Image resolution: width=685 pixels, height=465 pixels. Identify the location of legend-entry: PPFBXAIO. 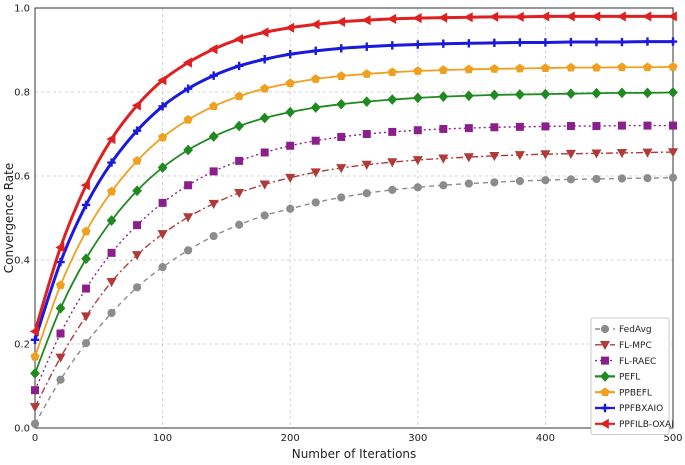
(629, 408).